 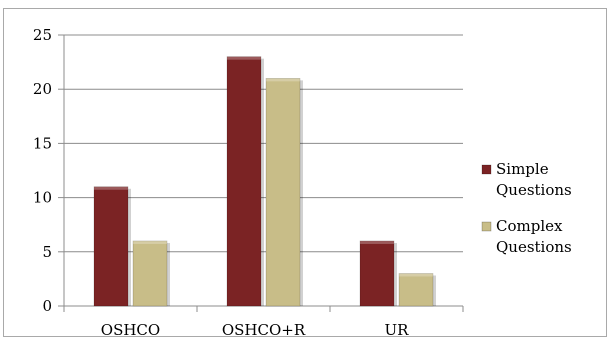 What do you see at coordinates (264, 329) in the screenshot?
I see `x-category-label: OSHCO+R` at bounding box center [264, 329].